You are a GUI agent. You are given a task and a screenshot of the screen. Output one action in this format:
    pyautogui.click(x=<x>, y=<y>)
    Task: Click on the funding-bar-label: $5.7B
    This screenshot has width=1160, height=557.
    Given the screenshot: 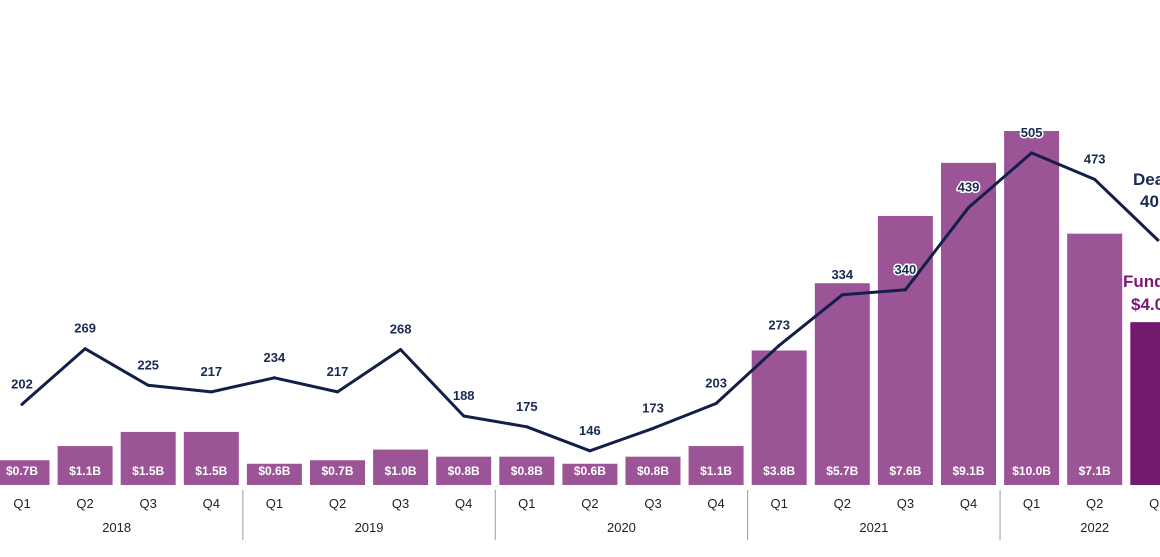 What is the action you would take?
    pyautogui.click(x=842, y=471)
    